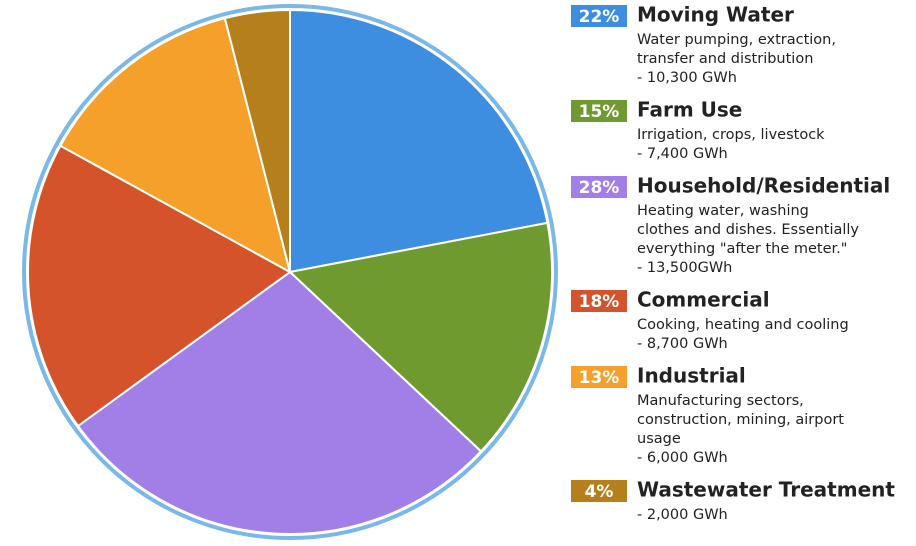 This screenshot has width=916, height=546. I want to click on legend-name: Commercial, so click(703, 300).